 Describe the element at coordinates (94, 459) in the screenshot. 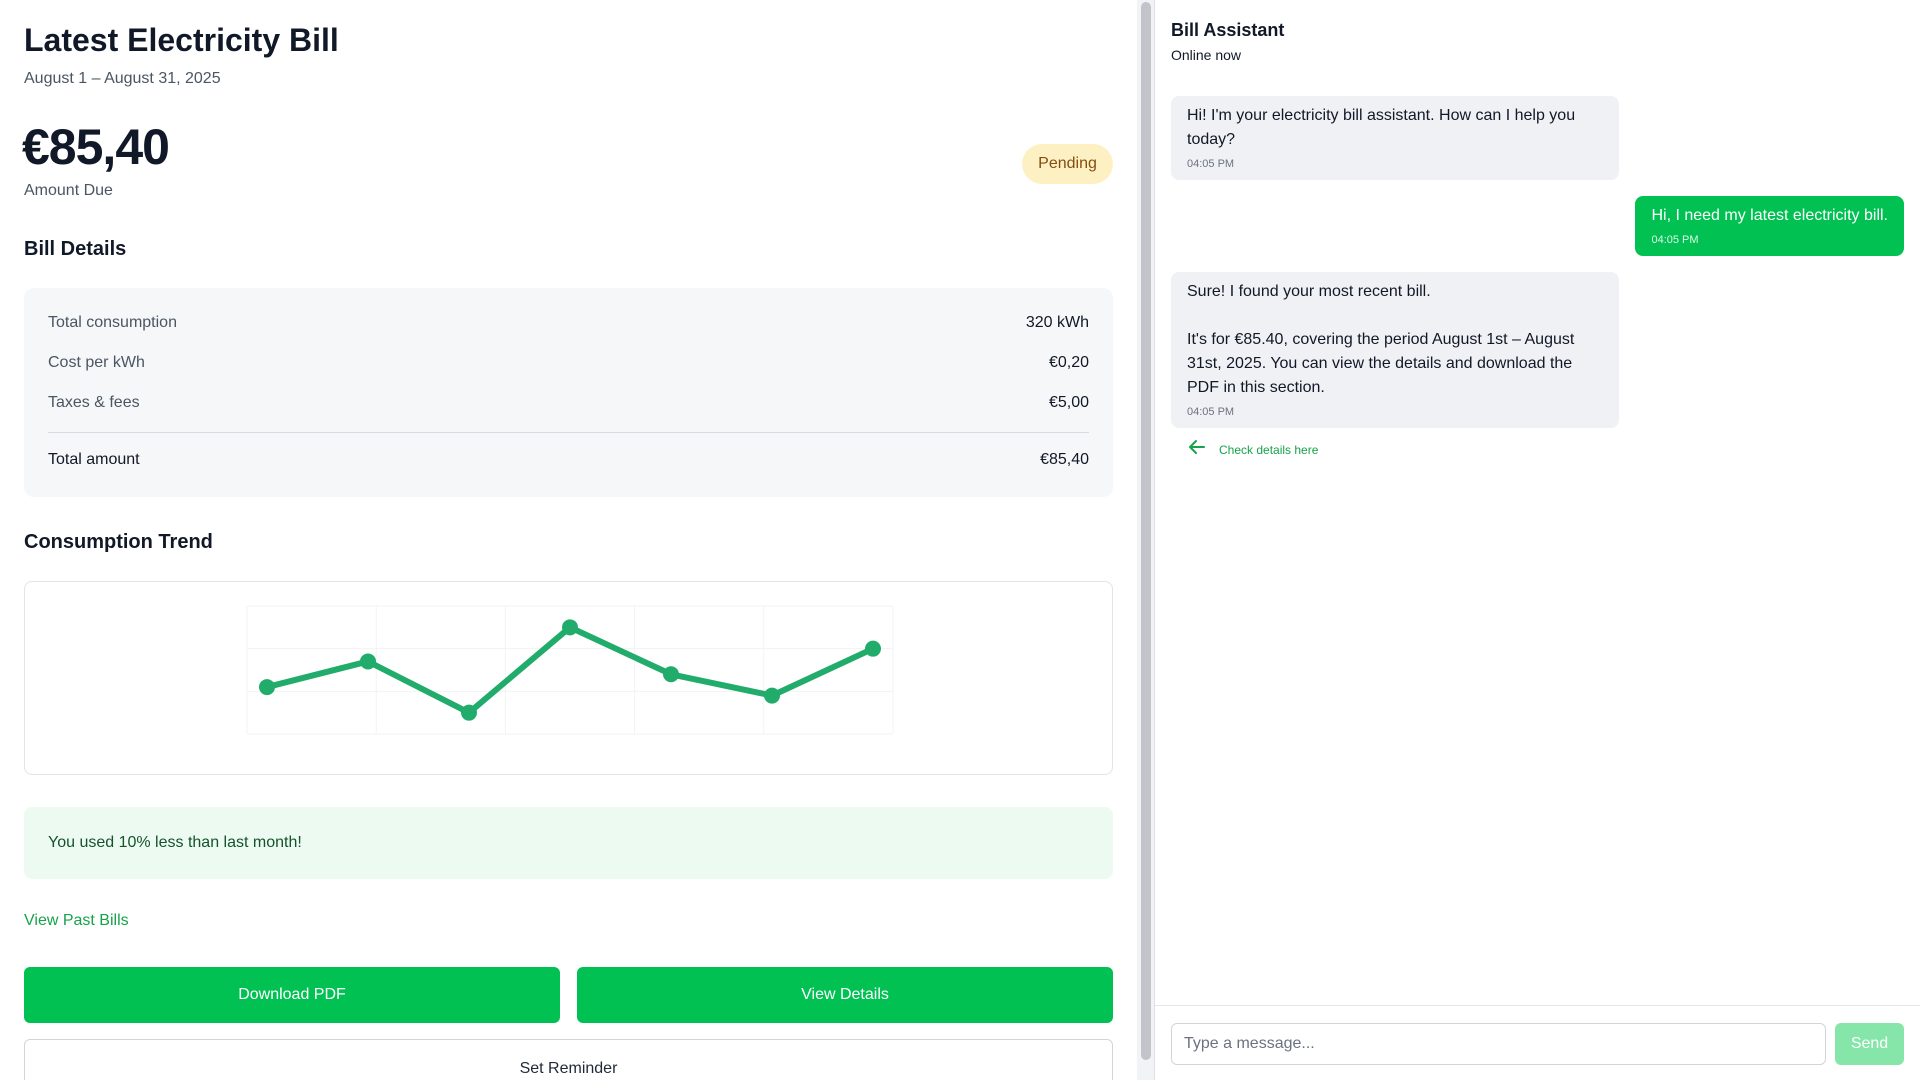

I see `total-label: Total amount` at that location.